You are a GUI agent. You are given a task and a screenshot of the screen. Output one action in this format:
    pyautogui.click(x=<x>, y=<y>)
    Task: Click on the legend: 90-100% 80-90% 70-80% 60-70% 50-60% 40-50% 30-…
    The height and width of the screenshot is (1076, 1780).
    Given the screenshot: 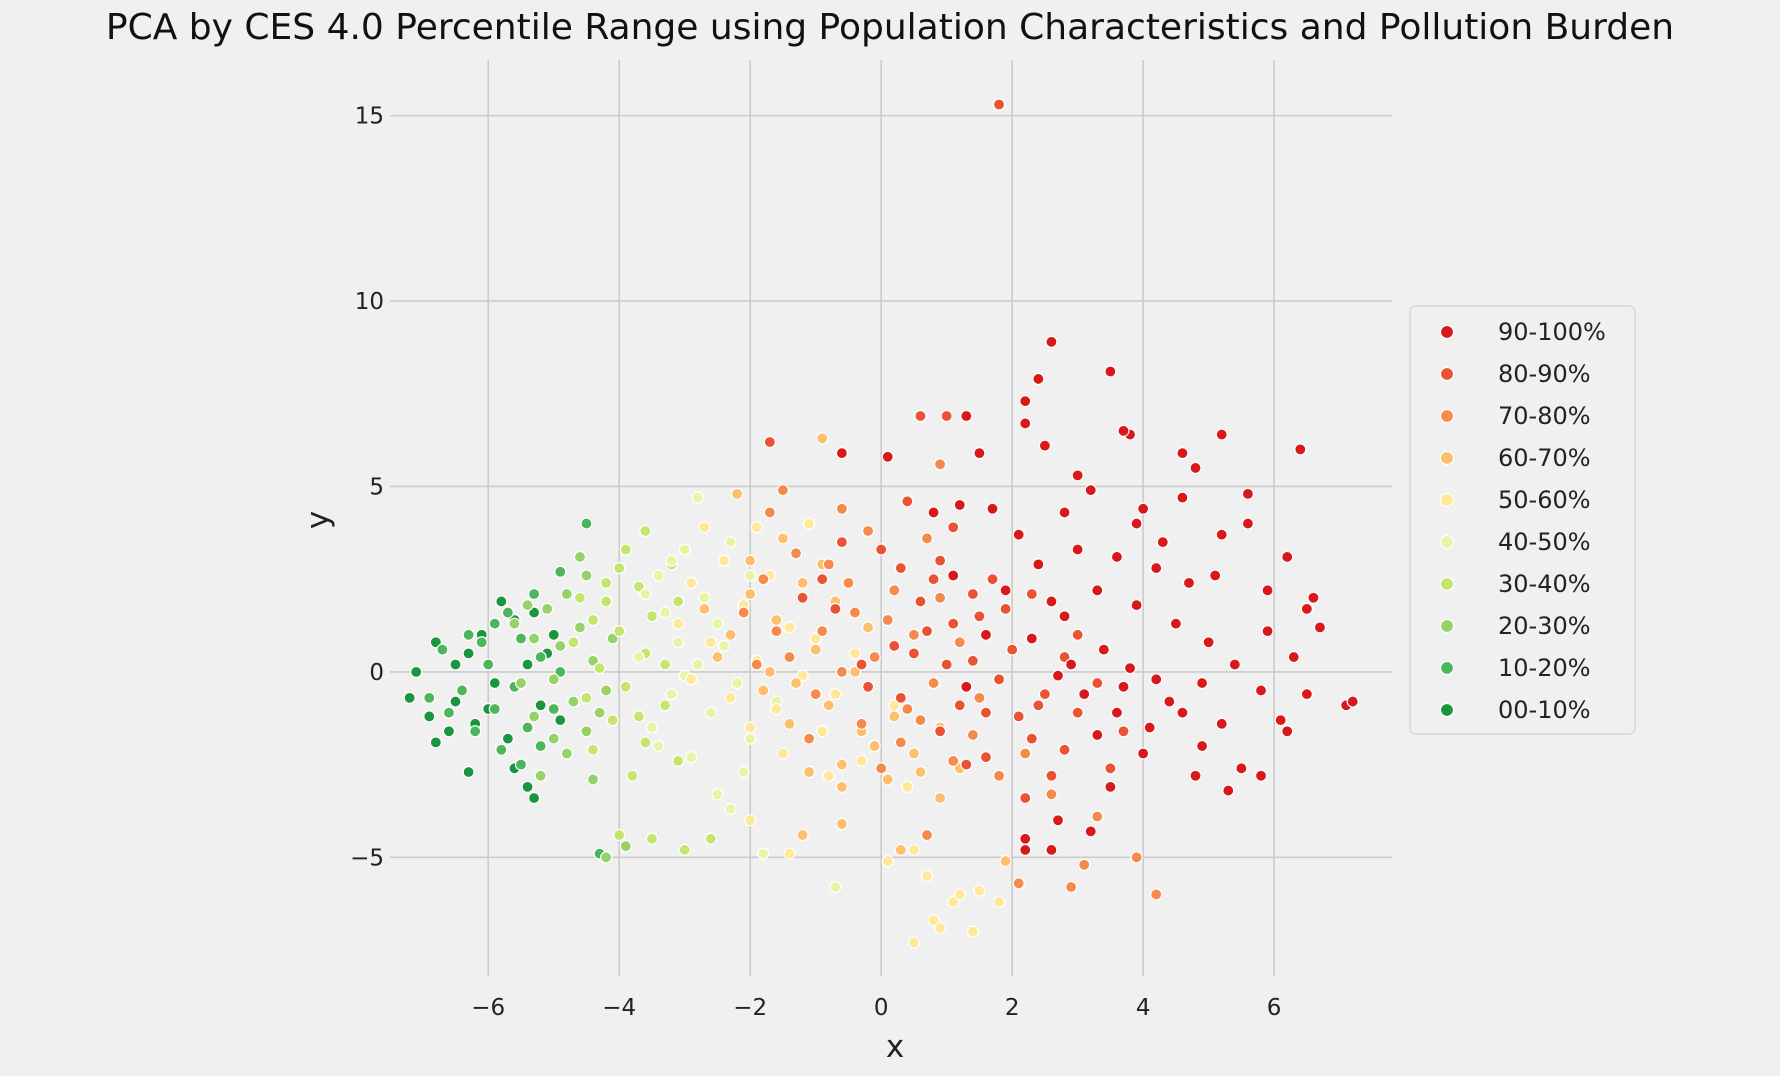 What is the action you would take?
    pyautogui.click(x=1522, y=520)
    